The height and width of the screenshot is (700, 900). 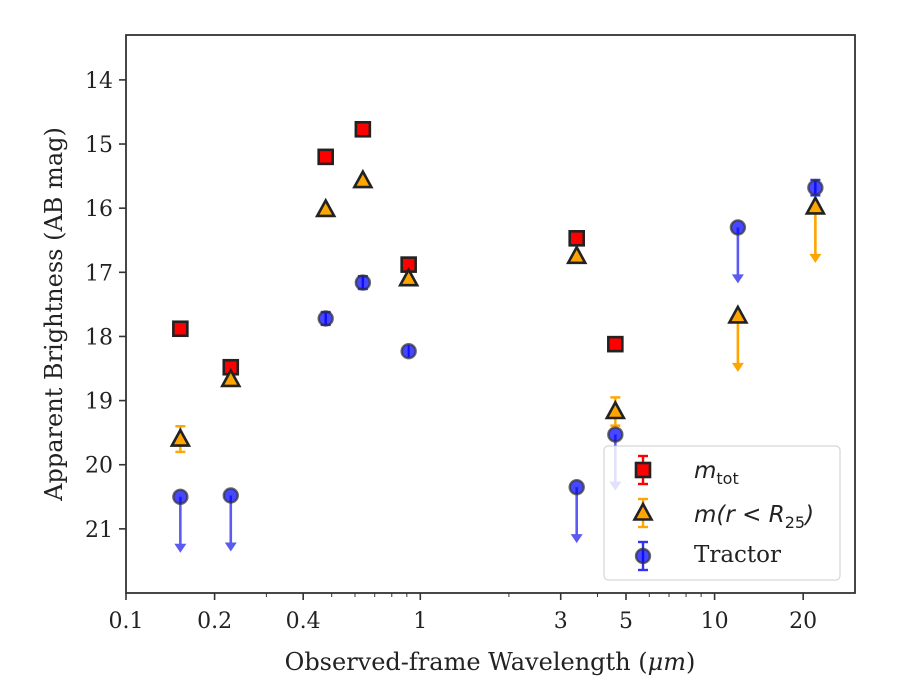 I want to click on legend-handle-marker-m_r25, so click(x=643, y=511).